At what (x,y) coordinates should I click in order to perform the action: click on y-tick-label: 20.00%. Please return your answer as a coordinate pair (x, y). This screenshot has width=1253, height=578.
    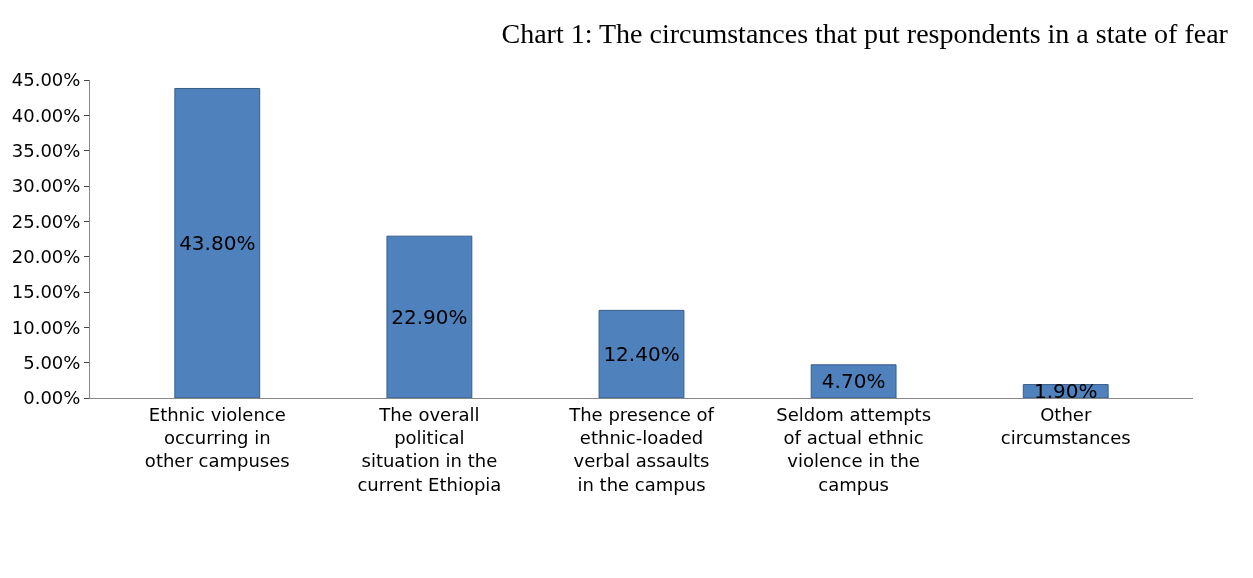
    Looking at the image, I should click on (46, 256).